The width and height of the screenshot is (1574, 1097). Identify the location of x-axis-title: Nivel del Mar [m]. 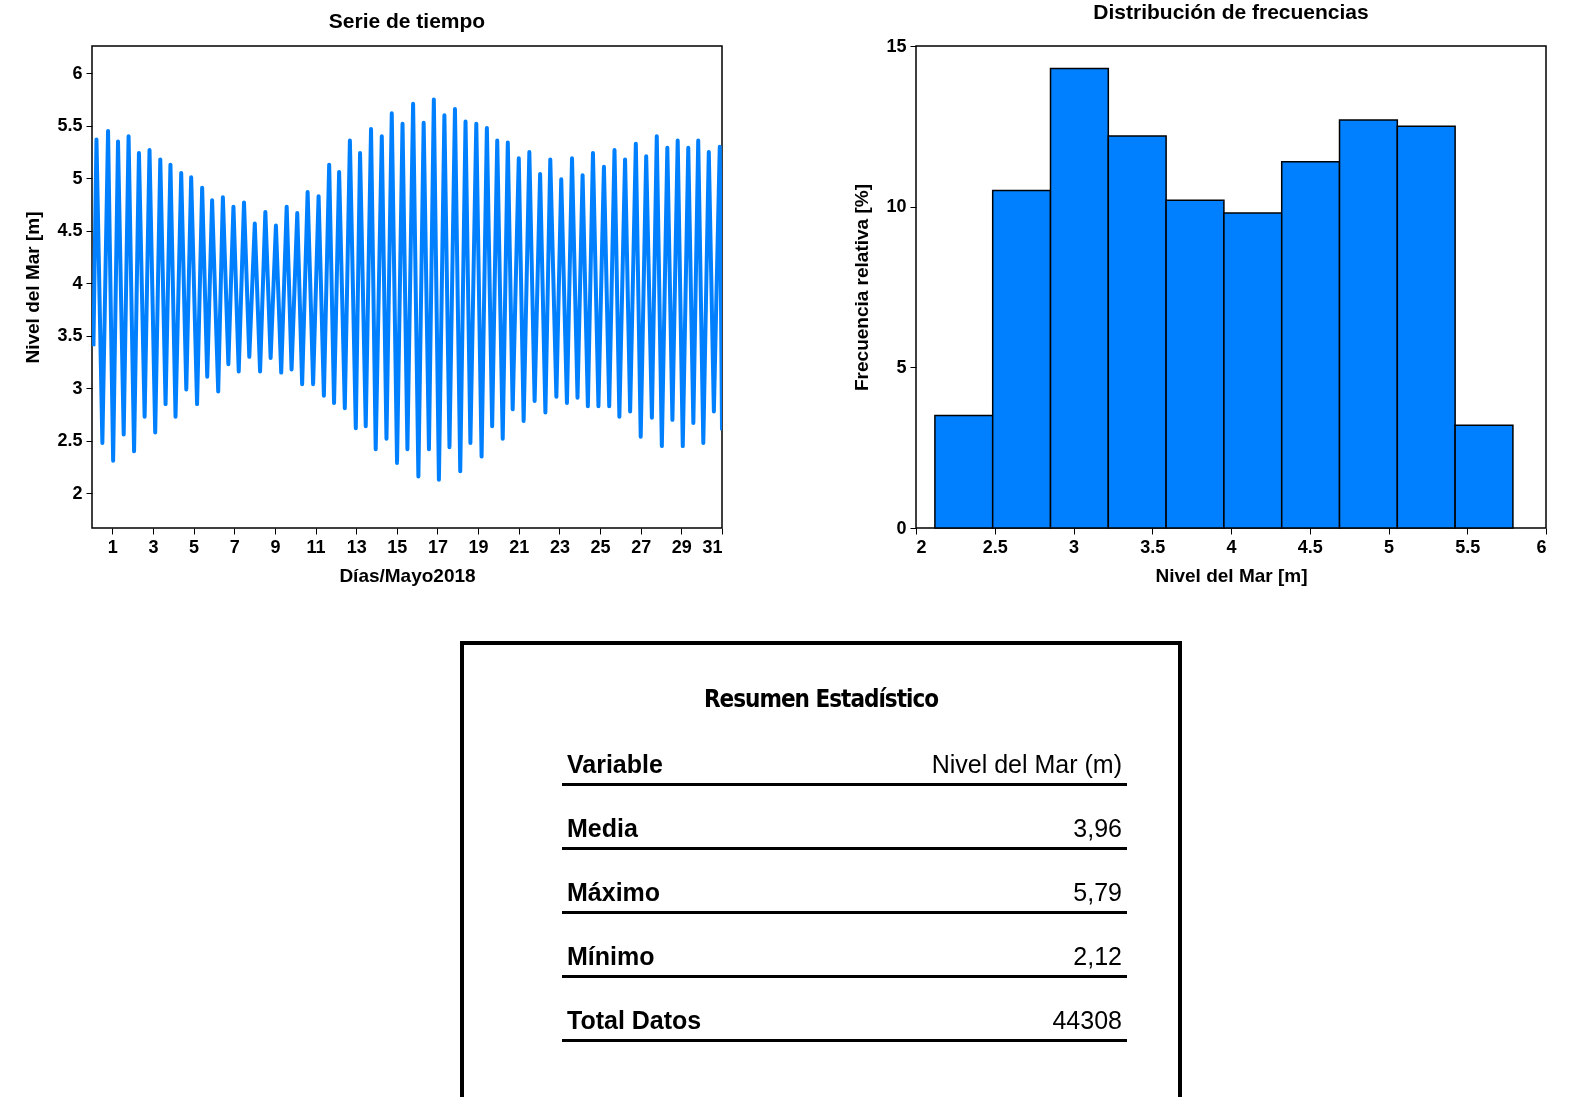
(1231, 575).